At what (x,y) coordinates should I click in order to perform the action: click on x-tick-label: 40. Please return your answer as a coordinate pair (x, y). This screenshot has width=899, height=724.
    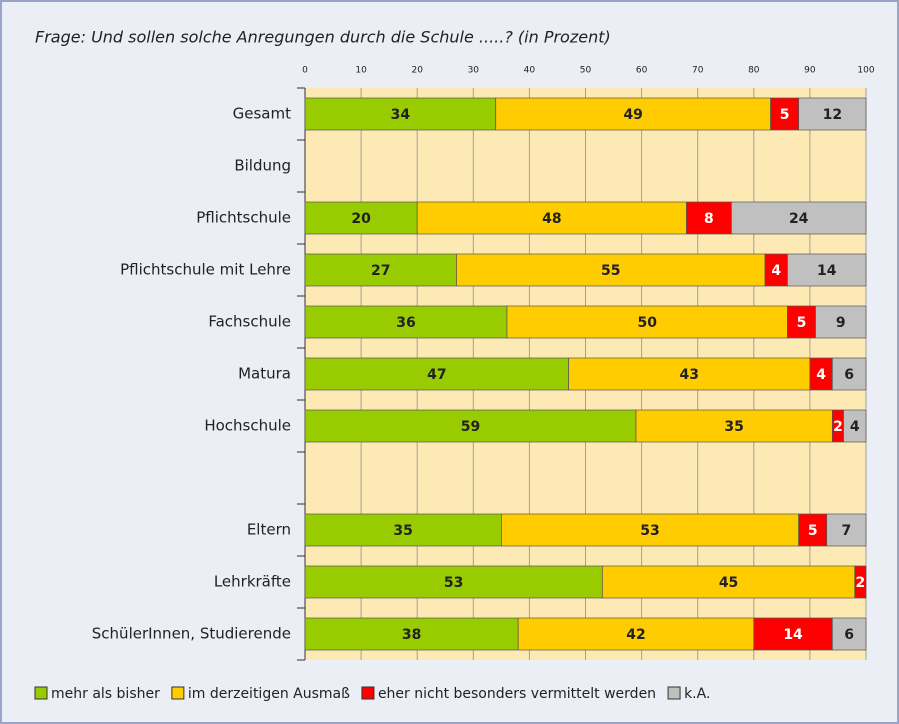
    Looking at the image, I should click on (530, 71).